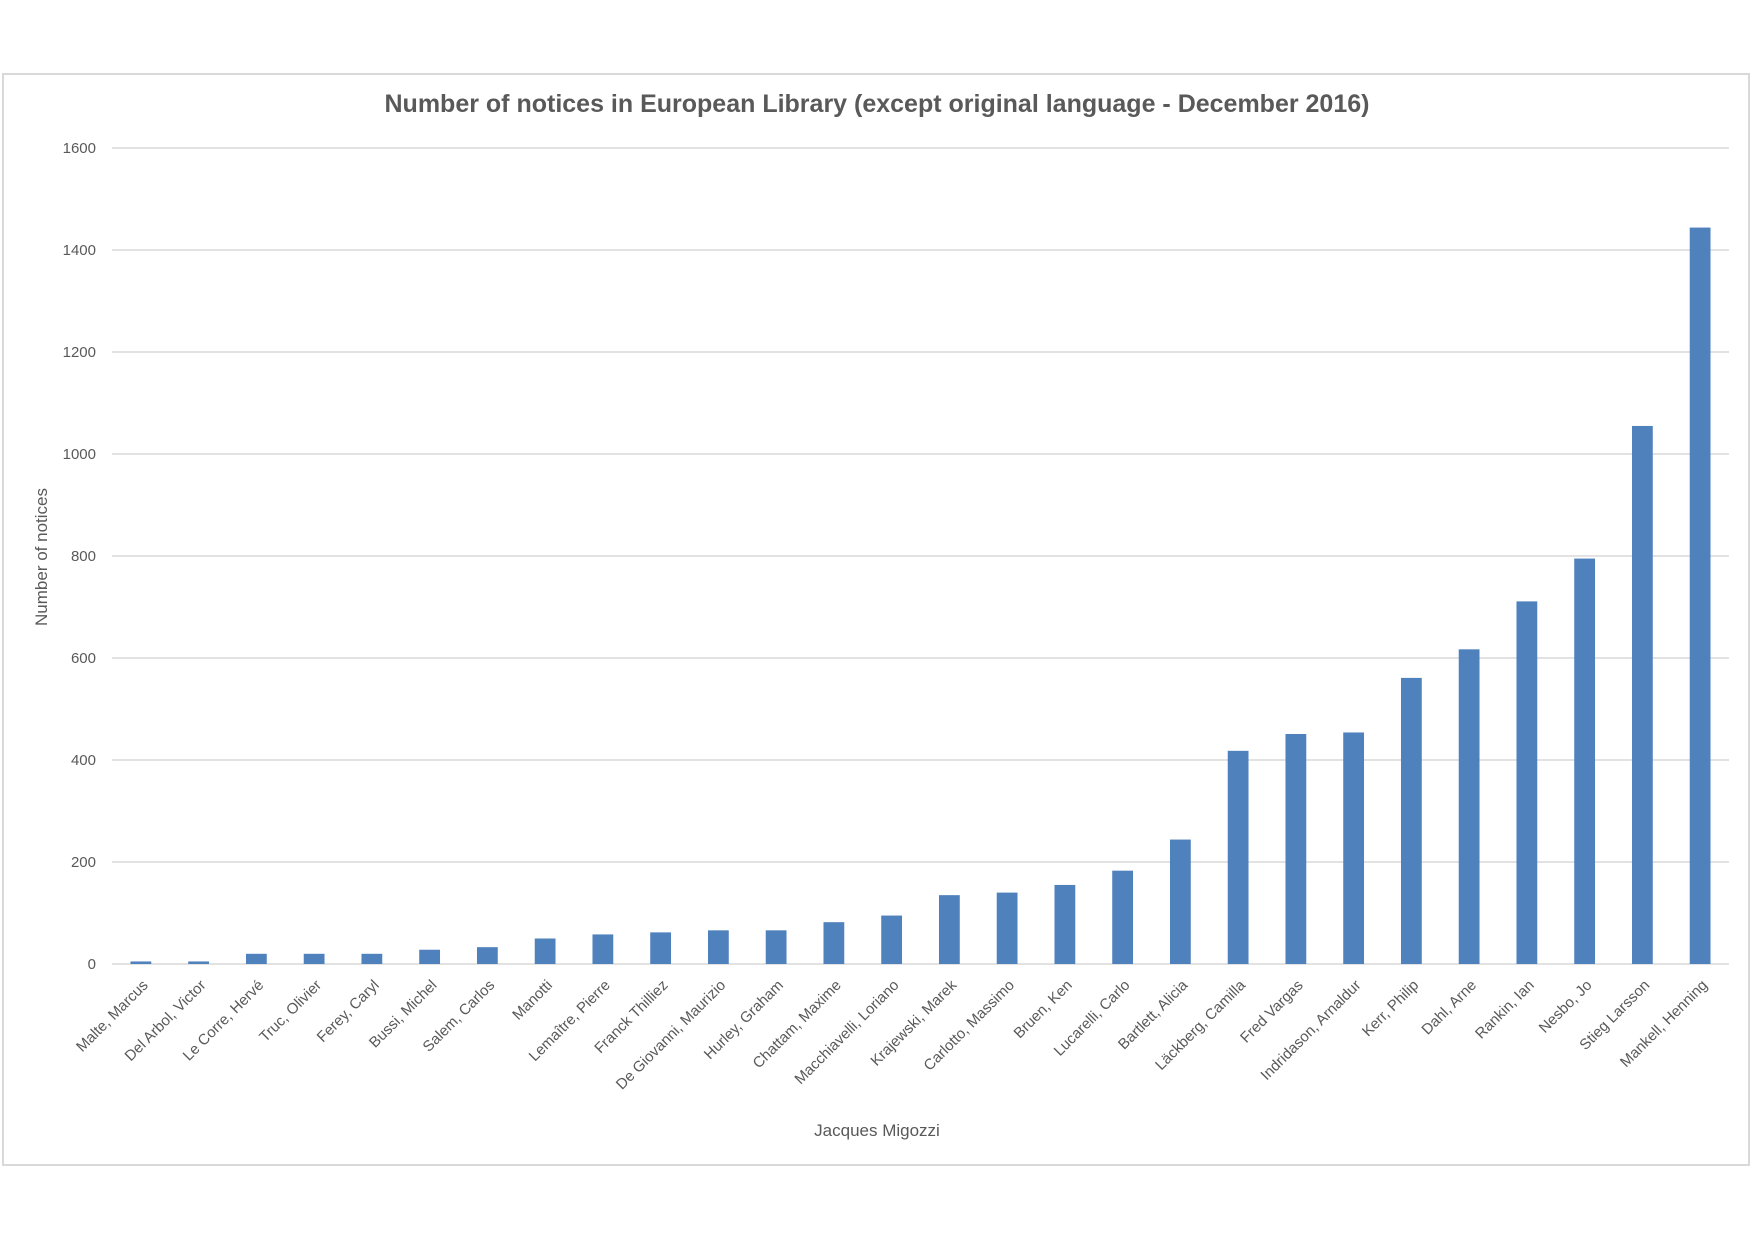 The width and height of the screenshot is (1754, 1240). What do you see at coordinates (1566, 1007) in the screenshot?
I see `x-tick-label: Nesbo, Jo` at bounding box center [1566, 1007].